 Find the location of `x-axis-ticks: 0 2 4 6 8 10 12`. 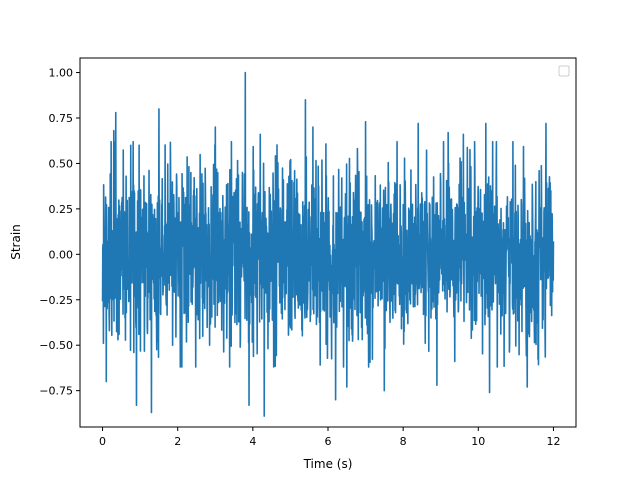

x-axis-ticks: 0 2 4 6 8 10 12 is located at coordinates (329, 437).